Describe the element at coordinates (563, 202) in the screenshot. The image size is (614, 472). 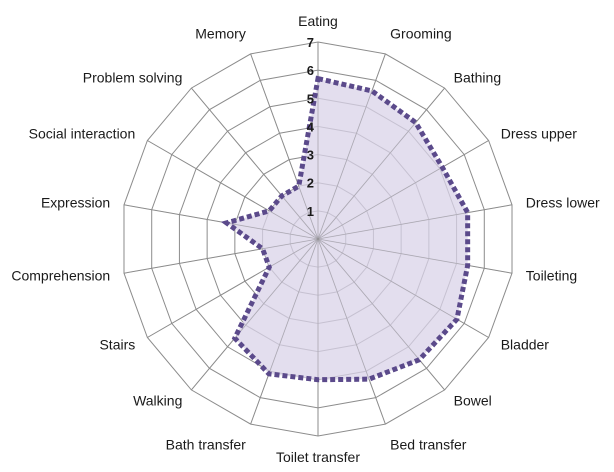
I see `category-label: Dress lower` at that location.